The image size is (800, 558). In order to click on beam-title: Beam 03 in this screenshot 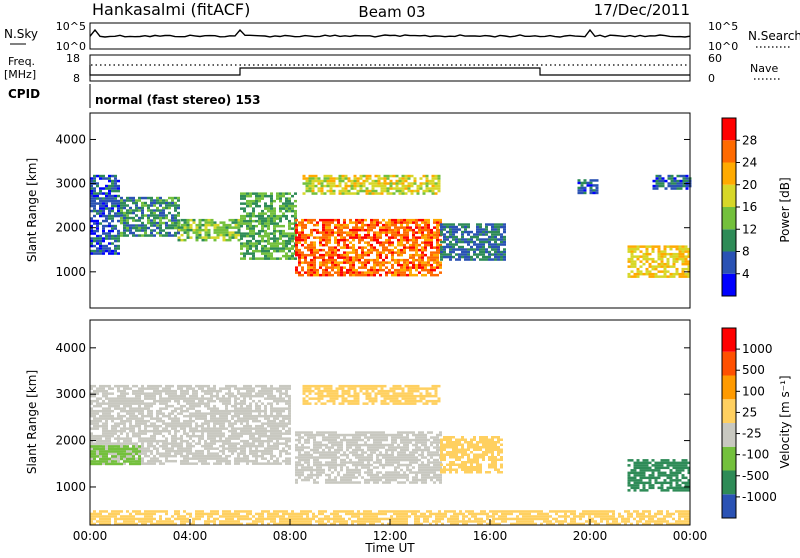, I will do `click(391, 12)`.